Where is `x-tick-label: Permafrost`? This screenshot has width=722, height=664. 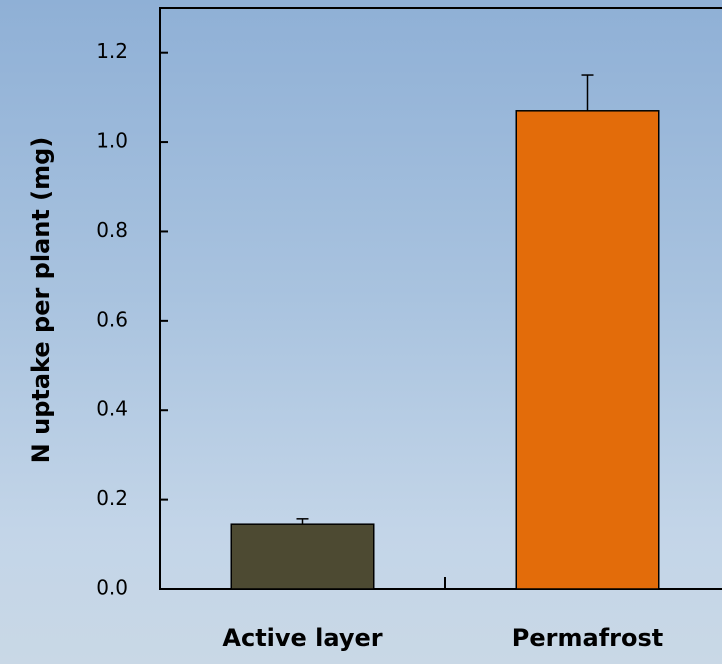 x-tick-label: Permafrost is located at coordinates (587, 638).